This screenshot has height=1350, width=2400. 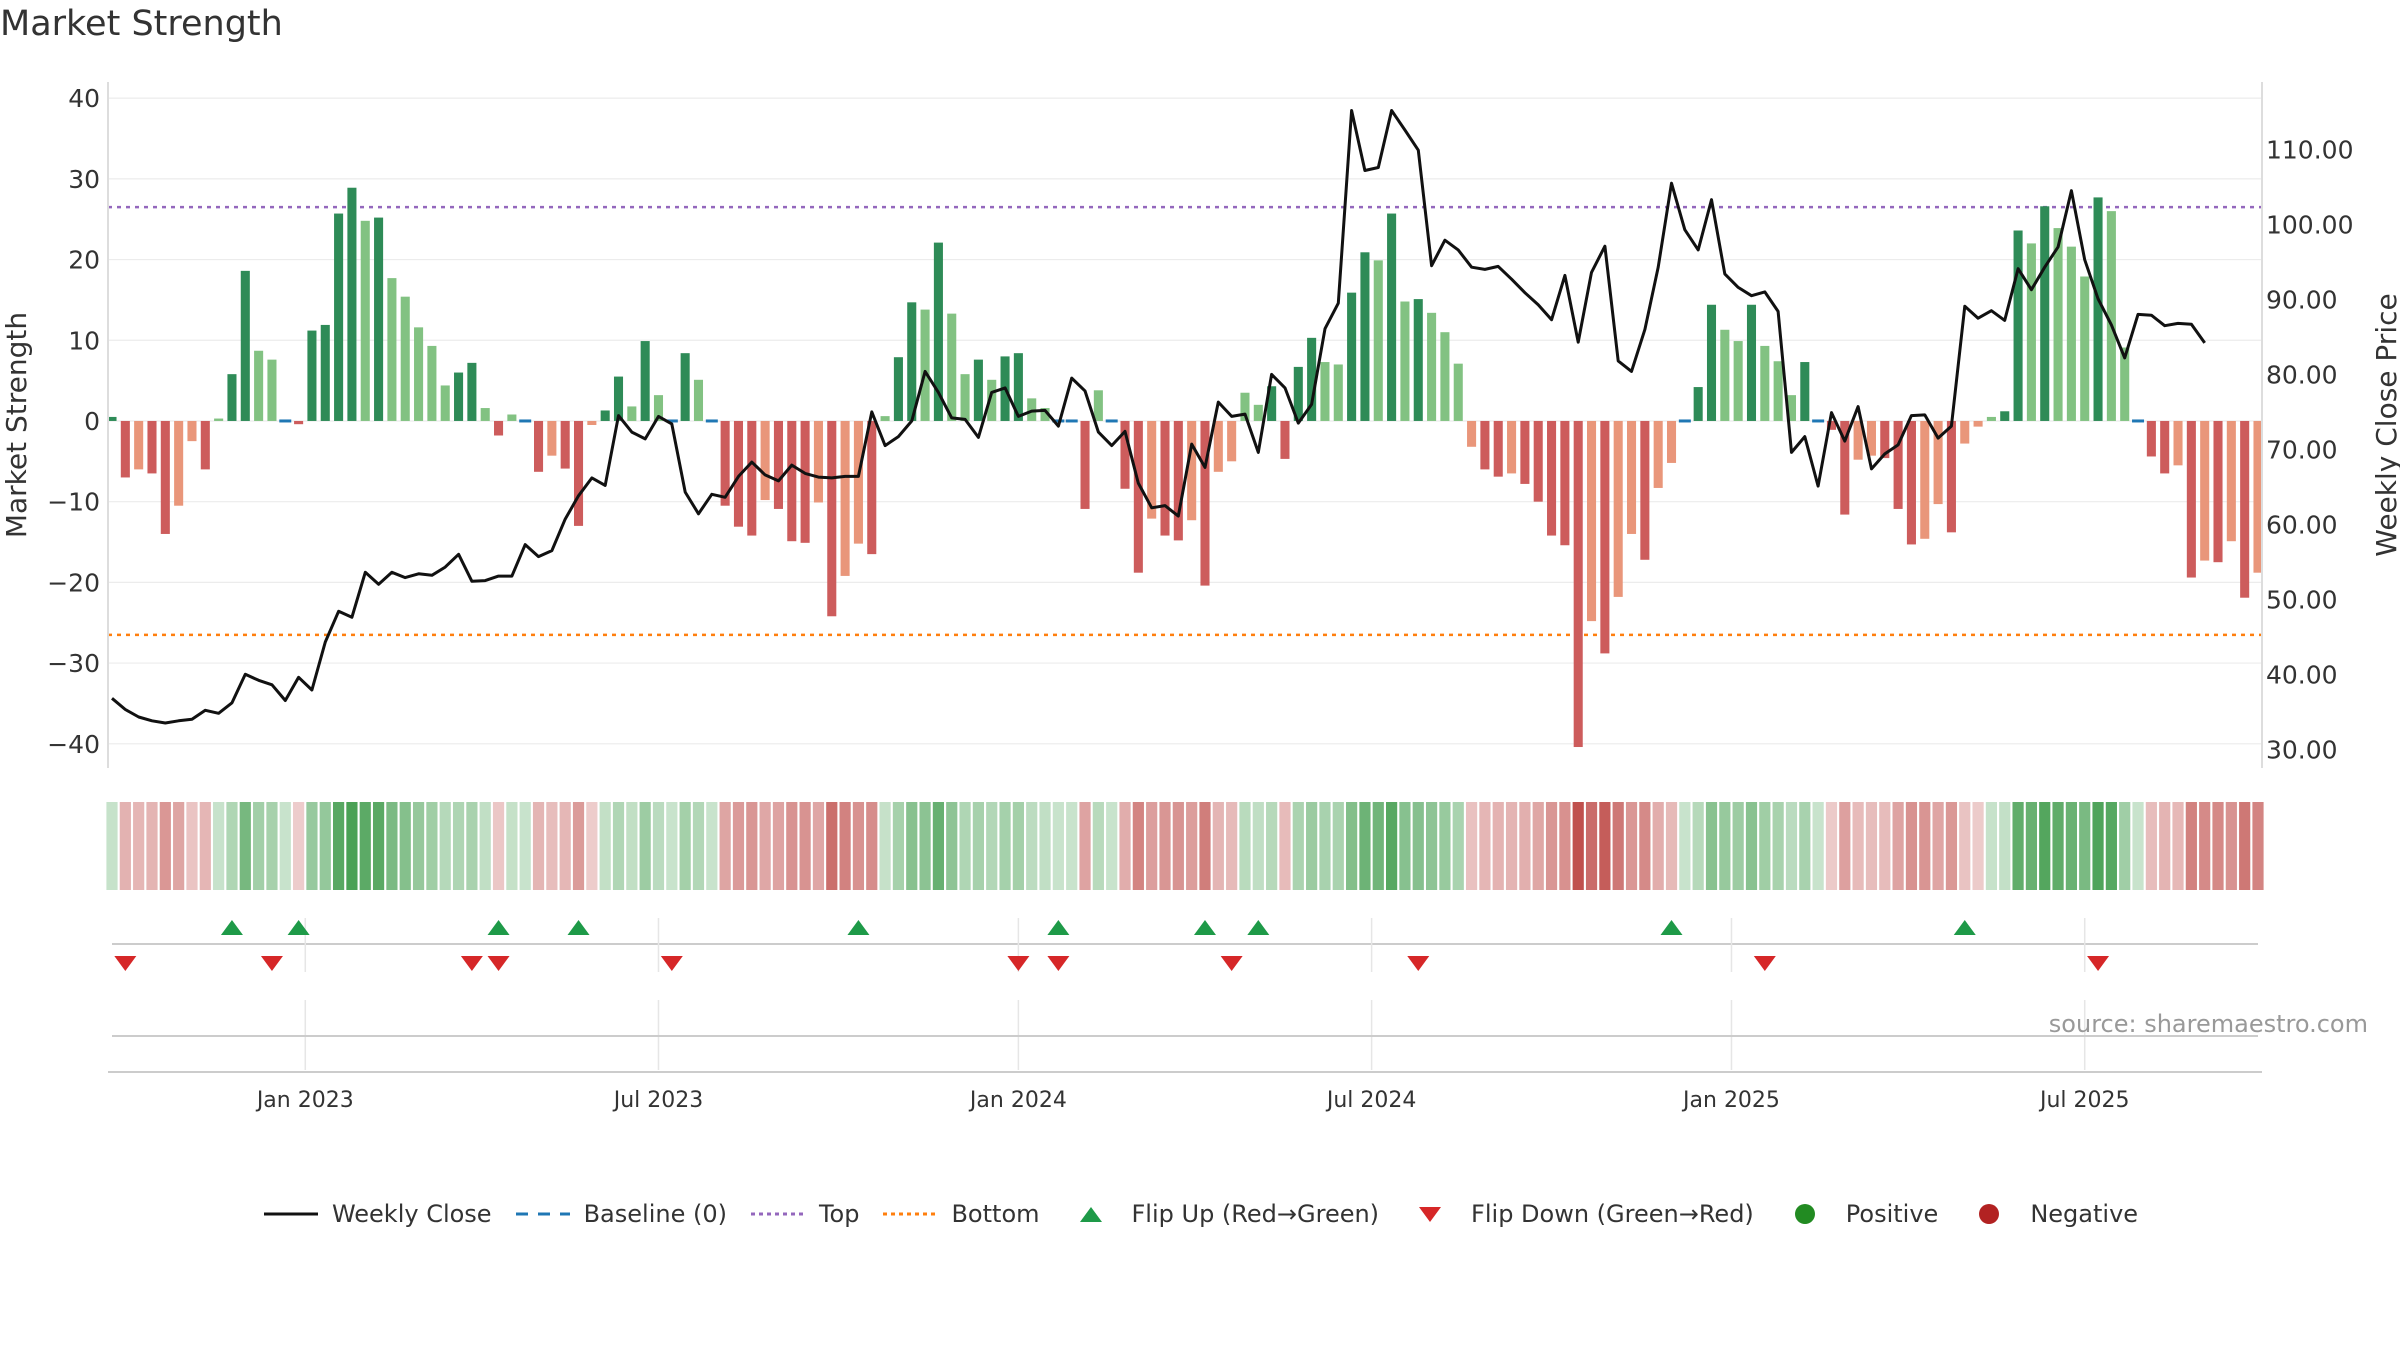 I want to click on legend-item: Positive, so click(x=1857, y=1214).